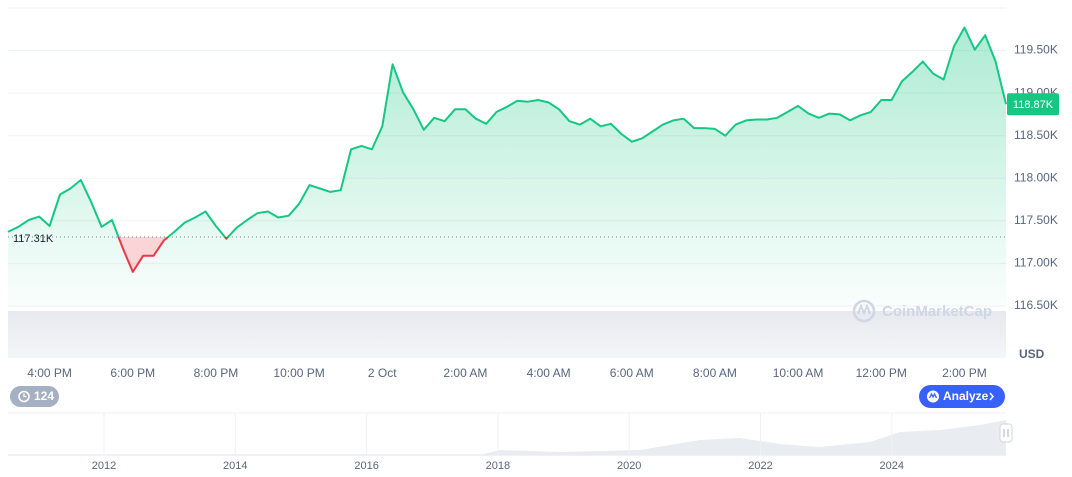 This screenshot has height=477, width=1072. What do you see at coordinates (892, 466) in the screenshot?
I see `navigator-label: 2024` at bounding box center [892, 466].